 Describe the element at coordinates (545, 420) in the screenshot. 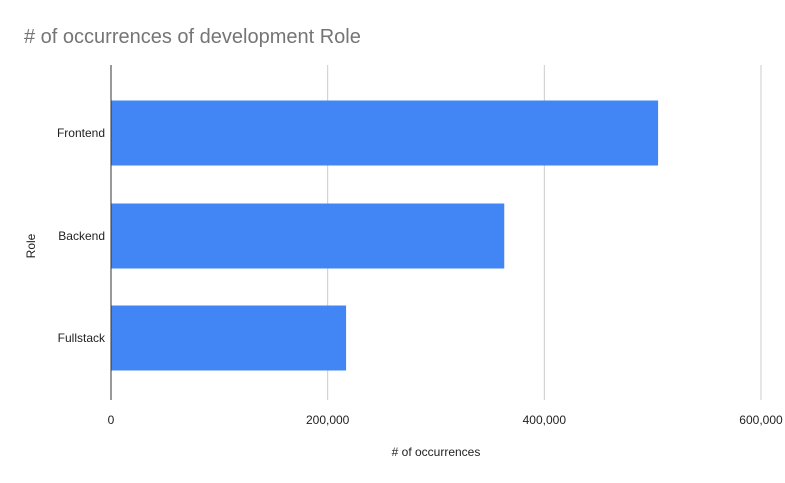

I see `x-tick-label-2: 400,000` at that location.